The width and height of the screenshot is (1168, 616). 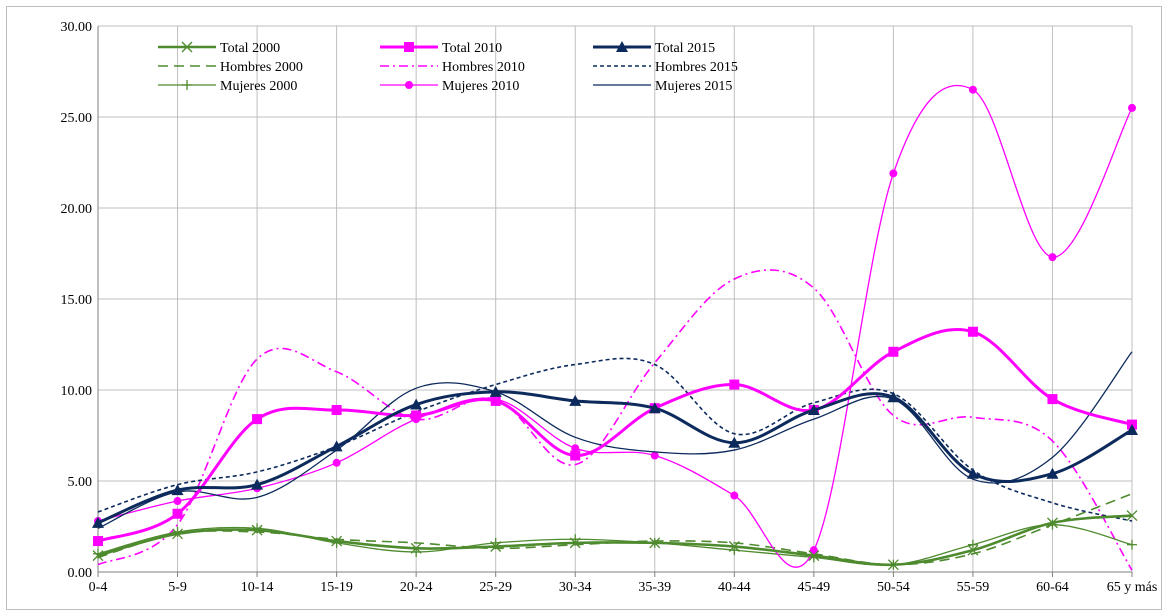 What do you see at coordinates (250, 48) in the screenshot?
I see `legend-label: Total 2000` at bounding box center [250, 48].